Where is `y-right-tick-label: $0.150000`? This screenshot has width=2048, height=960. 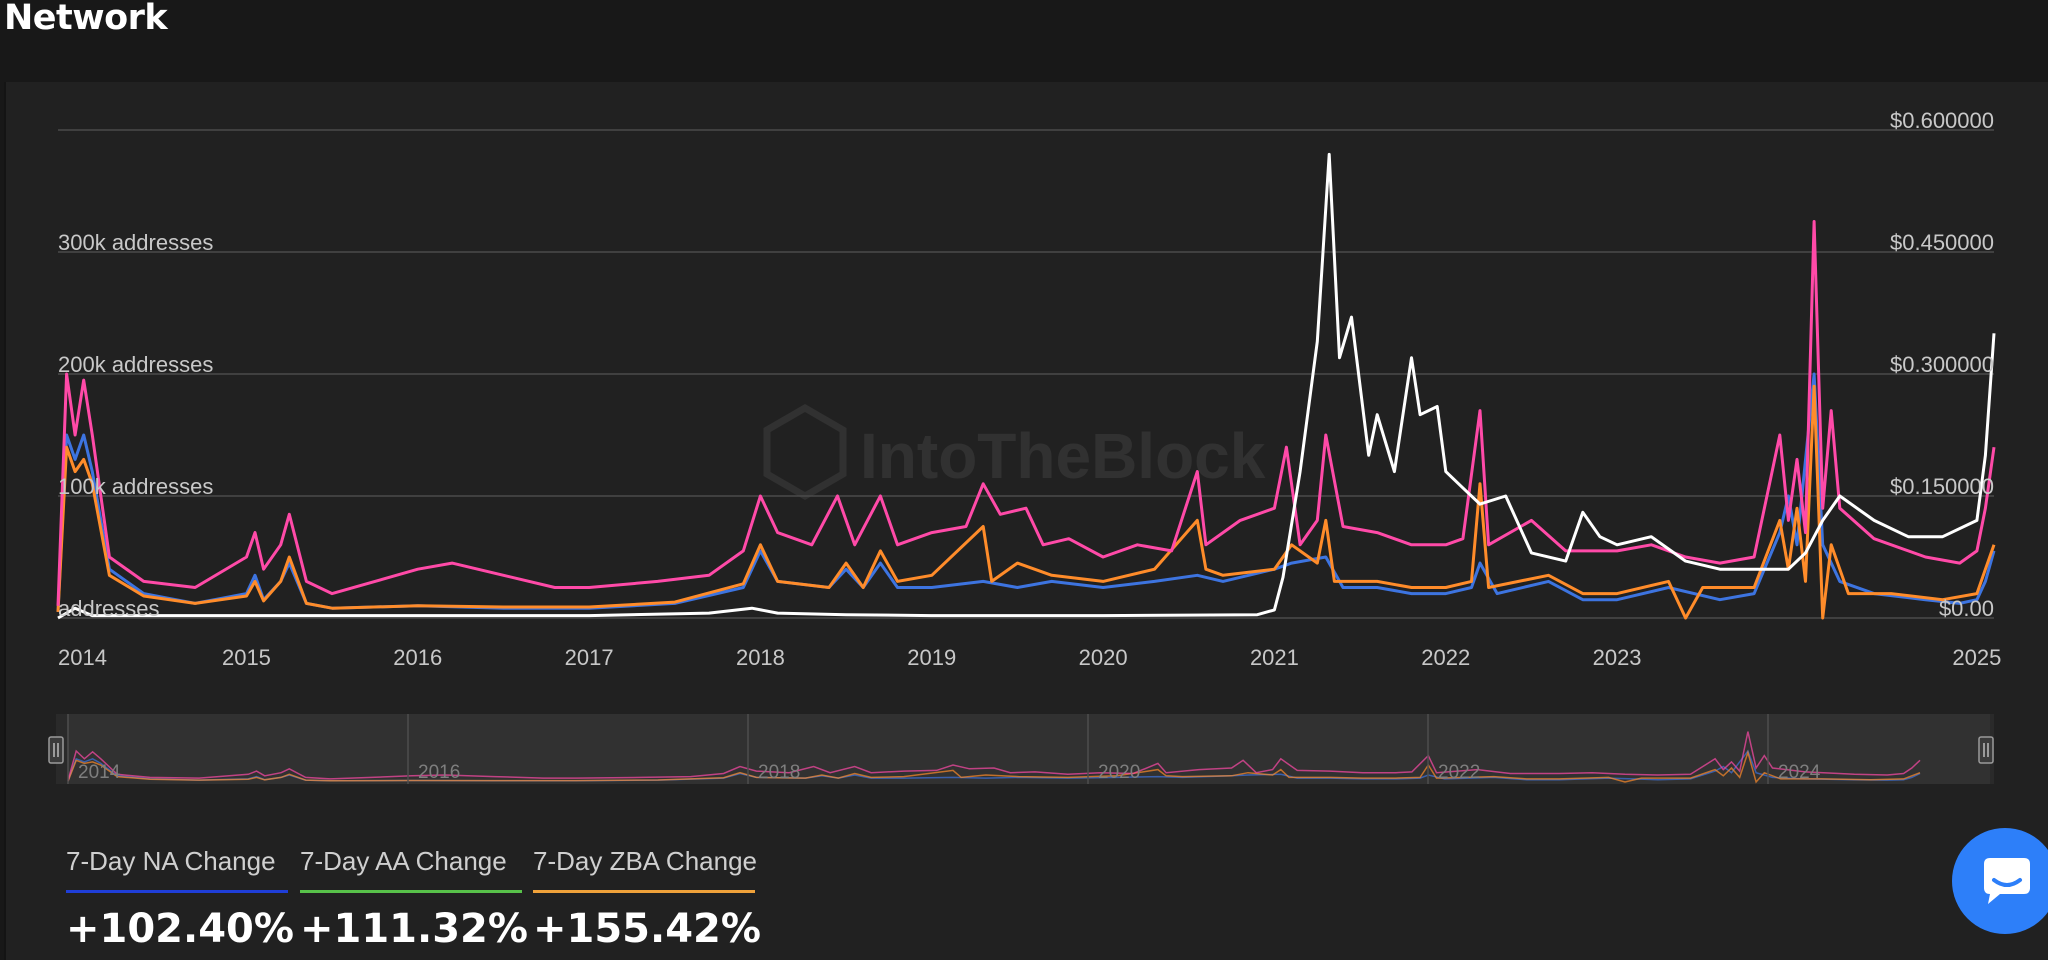 y-right-tick-label: $0.150000 is located at coordinates (1942, 486).